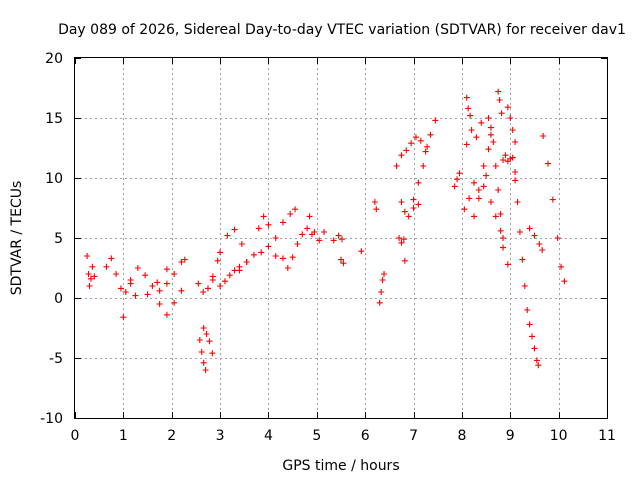  Describe the element at coordinates (171, 436) in the screenshot. I see `x-tick-label: 2` at that location.